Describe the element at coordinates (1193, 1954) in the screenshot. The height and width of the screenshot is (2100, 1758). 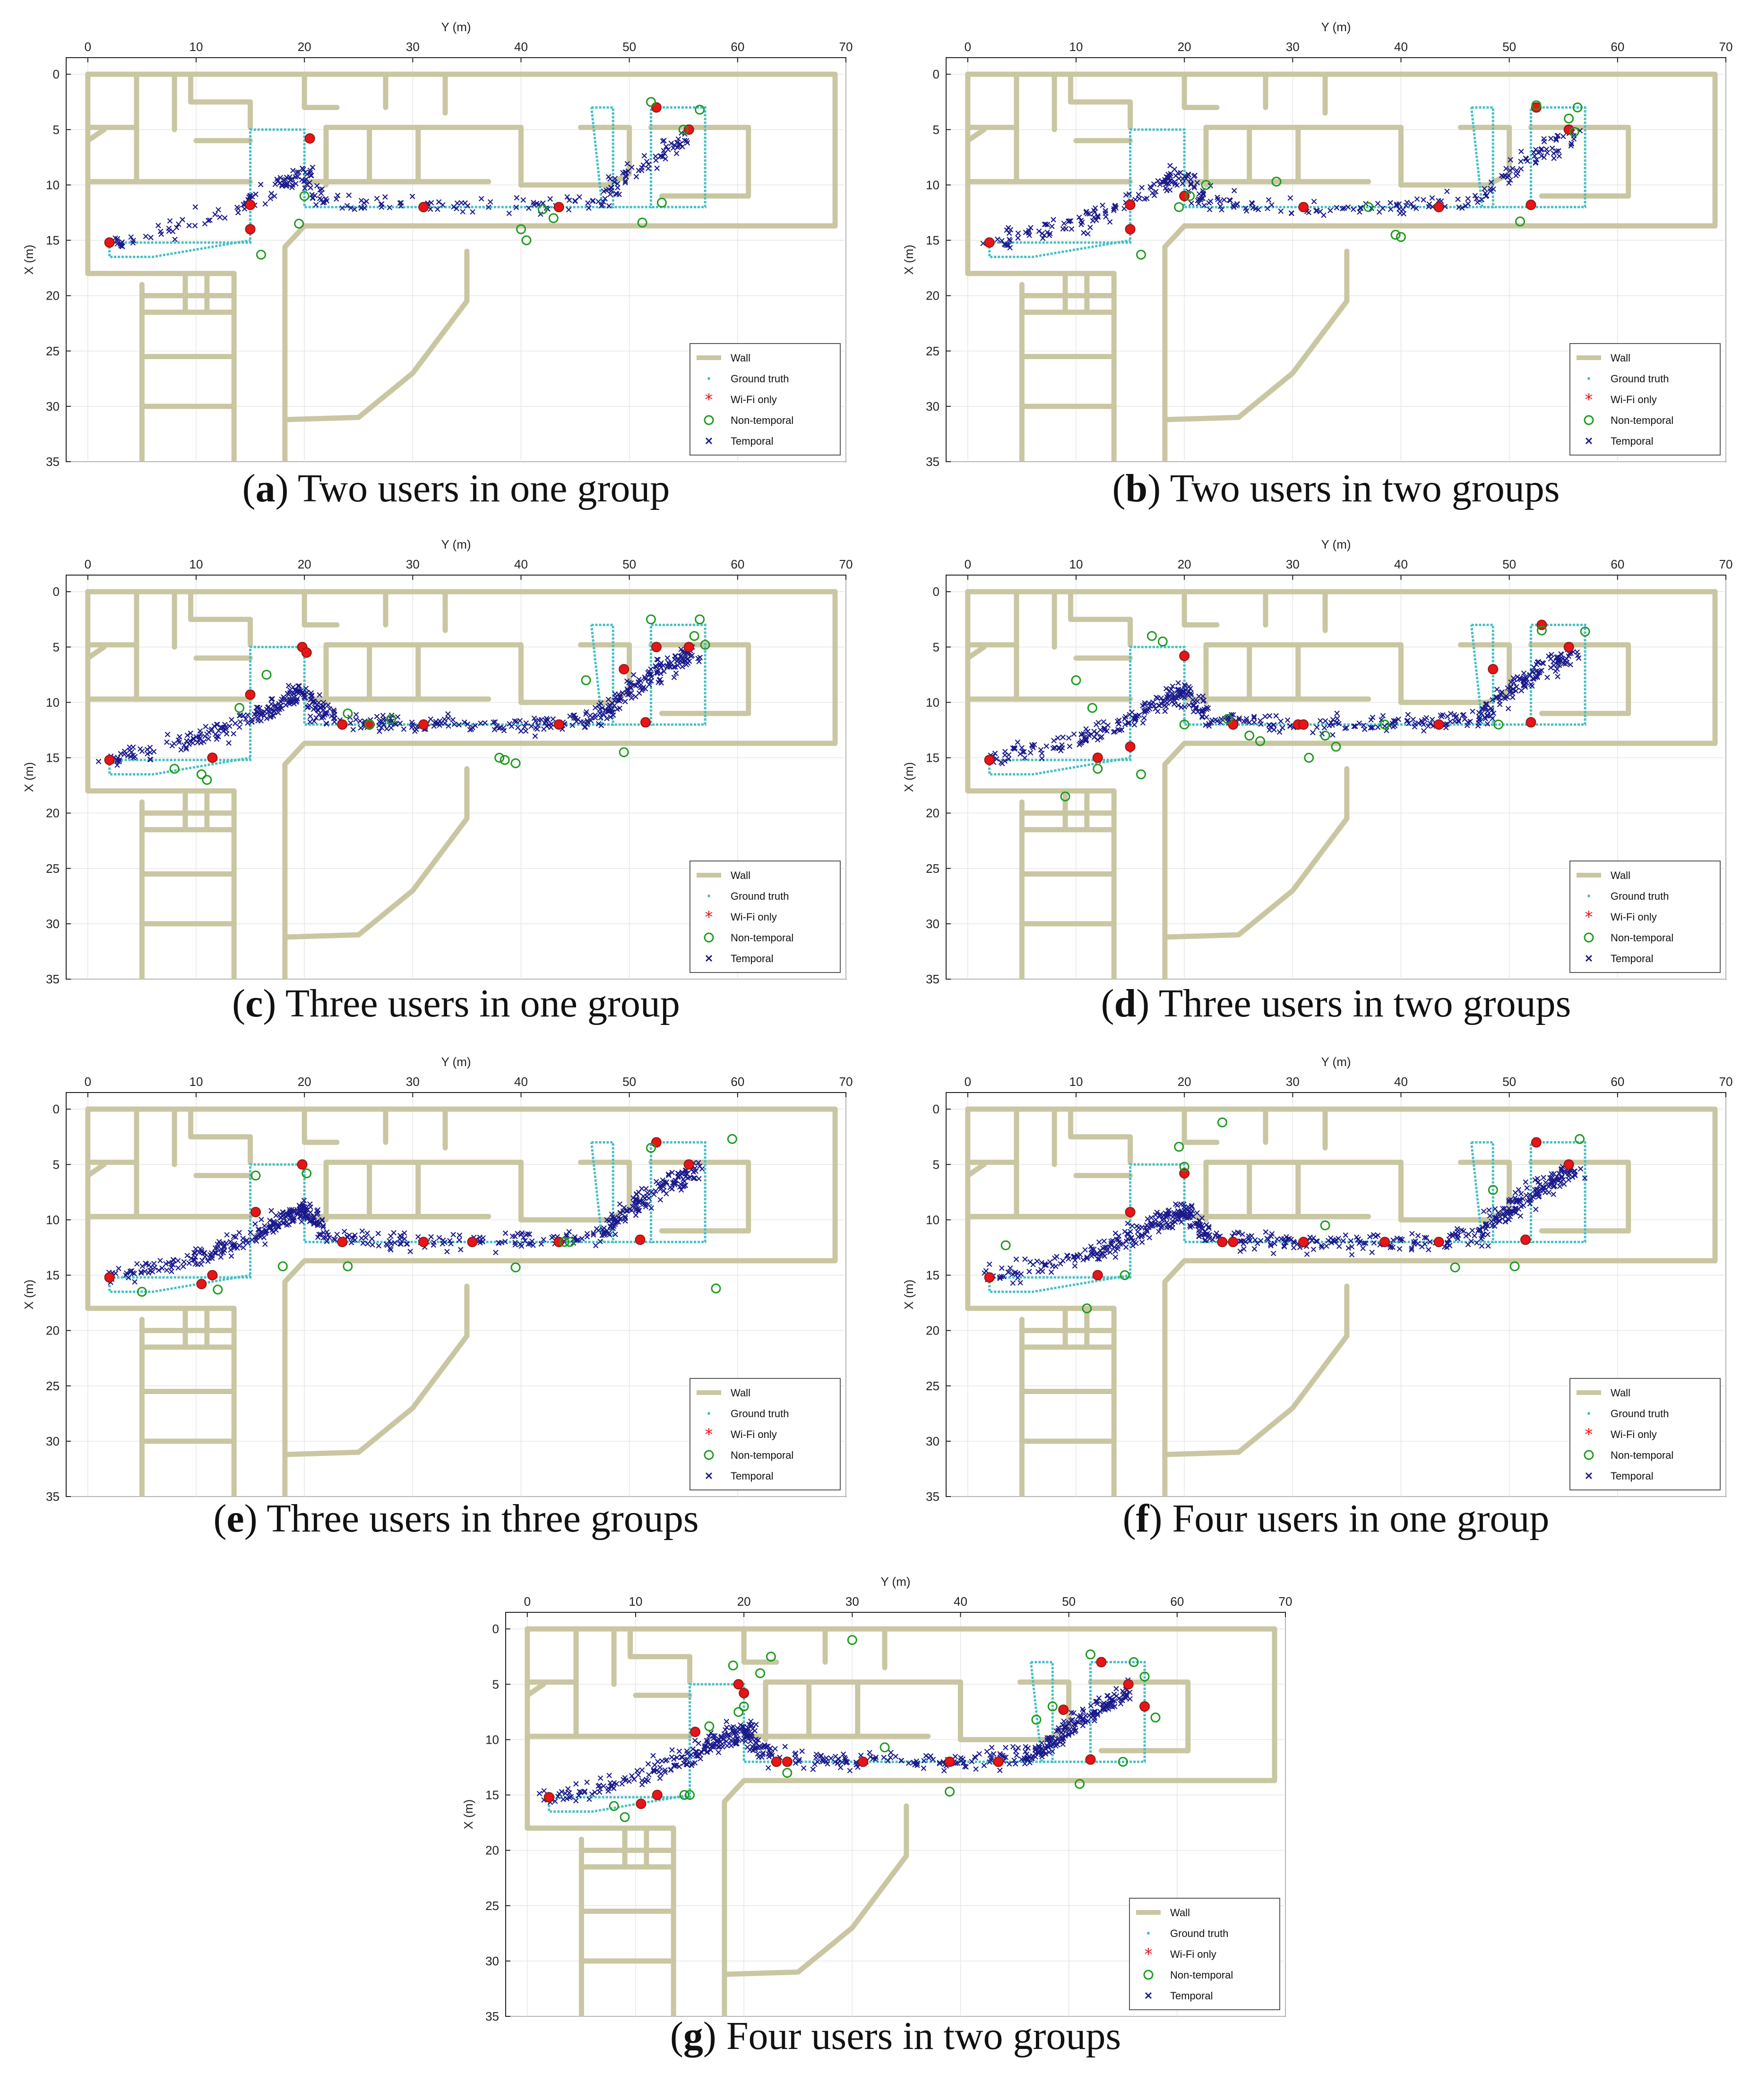
I see `legend-entry-label: Wi-Fi only` at that location.